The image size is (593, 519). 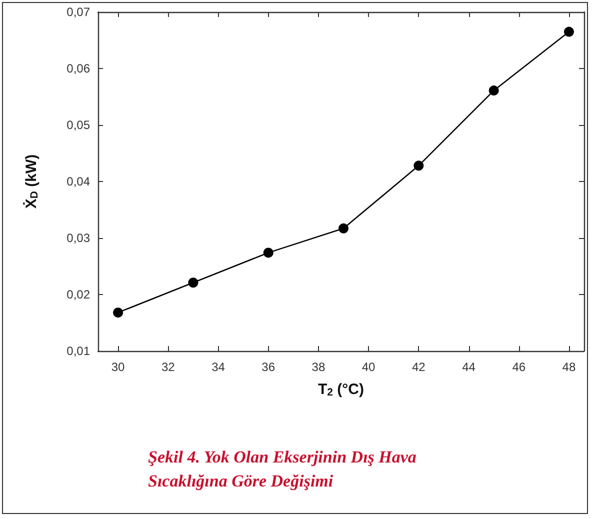 What do you see at coordinates (469, 367) in the screenshot?
I see `x-tick-label: 44` at bounding box center [469, 367].